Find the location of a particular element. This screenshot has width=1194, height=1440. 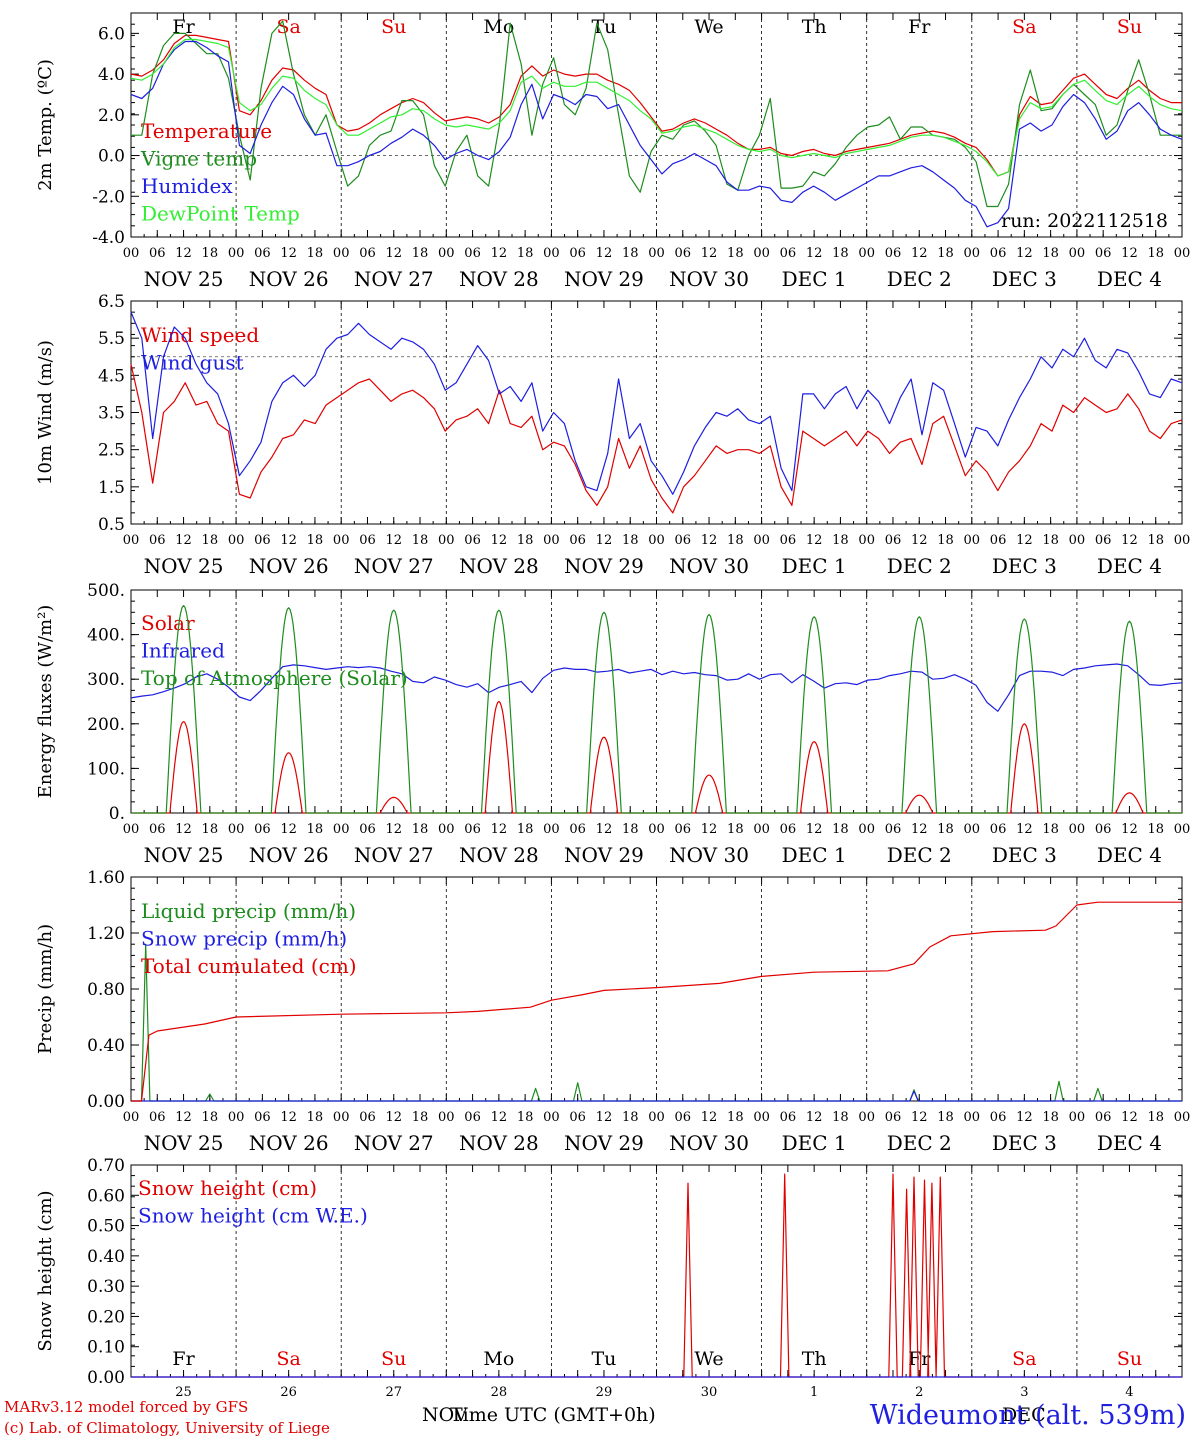

legend-humidex: Humidex is located at coordinates (187, 186).